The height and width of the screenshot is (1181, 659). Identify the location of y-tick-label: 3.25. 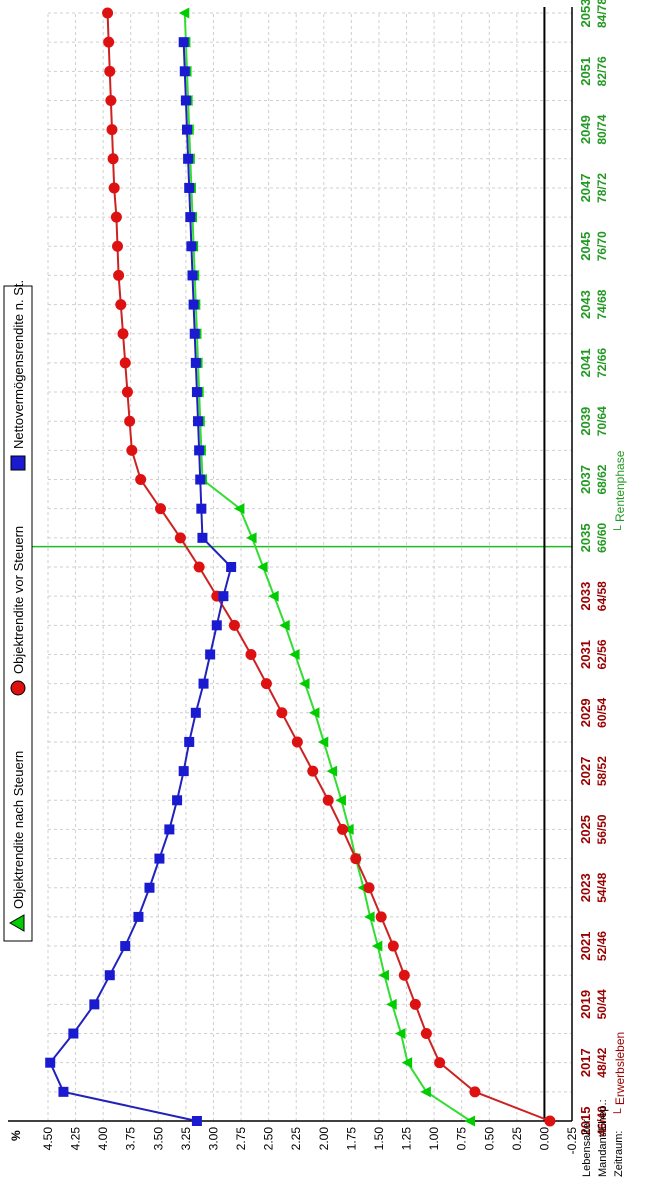
(186, 1139).